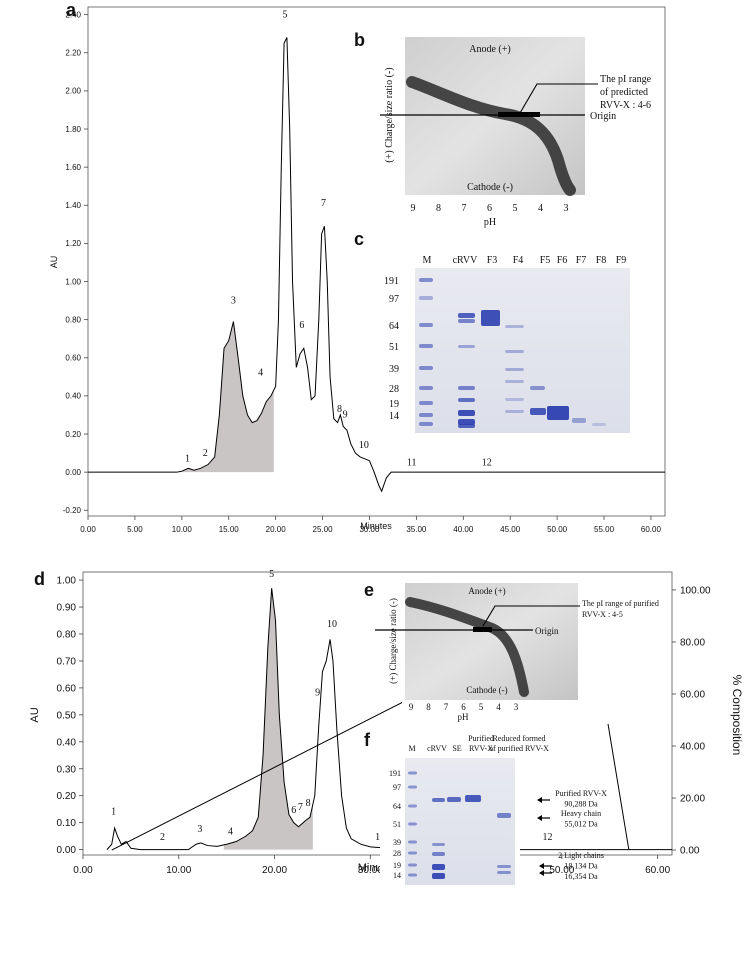 This screenshot has width=746, height=960. What do you see at coordinates (519, 748) in the screenshot?
I see `lane-label: of purified RVV-X` at bounding box center [519, 748].